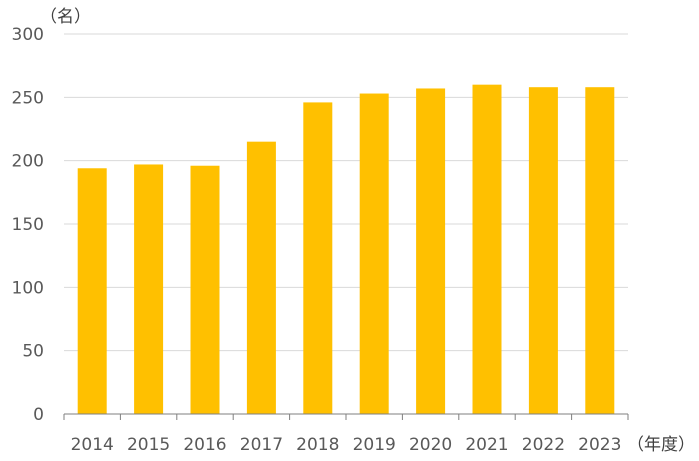  I want to click on x-tick-label: 2014, so click(92, 445).